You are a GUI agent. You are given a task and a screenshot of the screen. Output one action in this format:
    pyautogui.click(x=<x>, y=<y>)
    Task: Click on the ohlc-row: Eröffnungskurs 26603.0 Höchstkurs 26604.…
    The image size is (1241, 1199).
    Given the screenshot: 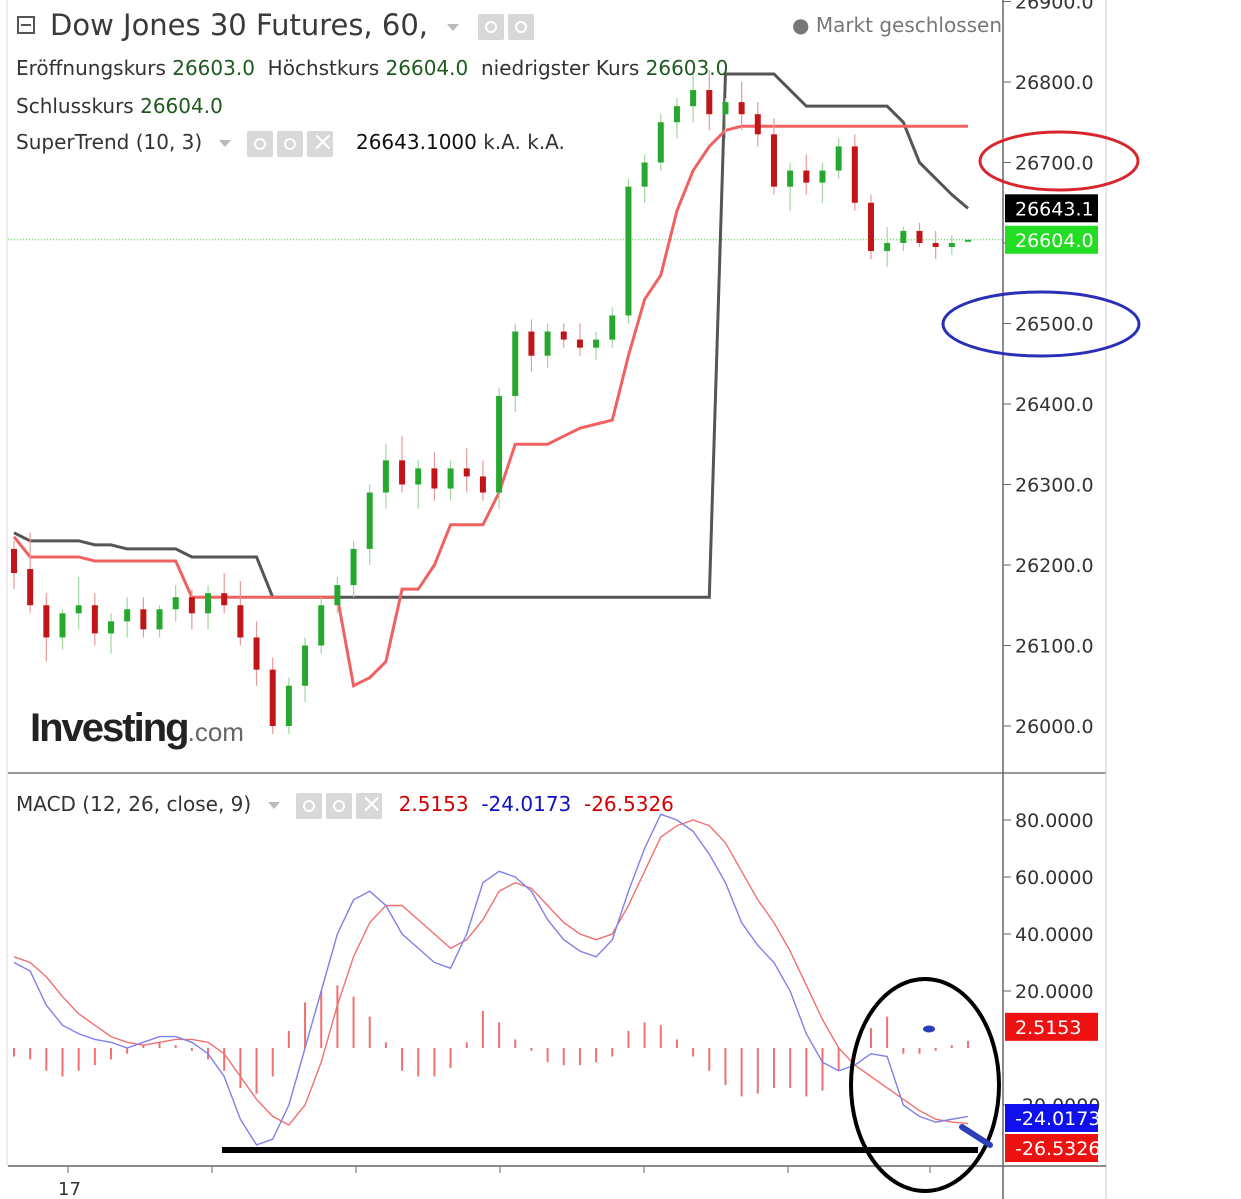 What is the action you would take?
    pyautogui.click(x=372, y=68)
    